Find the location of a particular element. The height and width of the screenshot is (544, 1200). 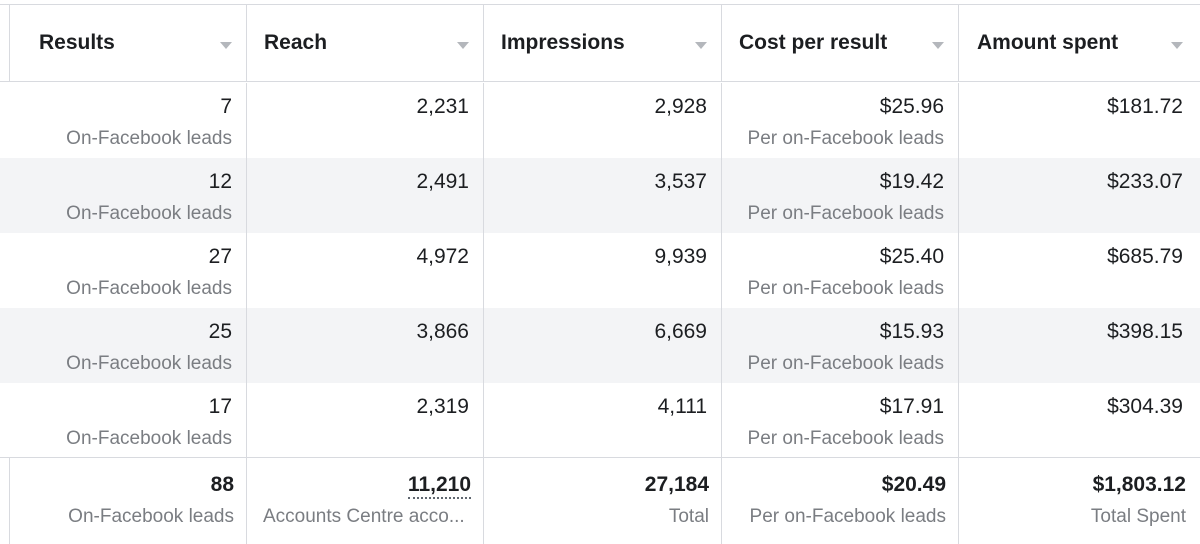

results-value: 7 is located at coordinates (226, 106).